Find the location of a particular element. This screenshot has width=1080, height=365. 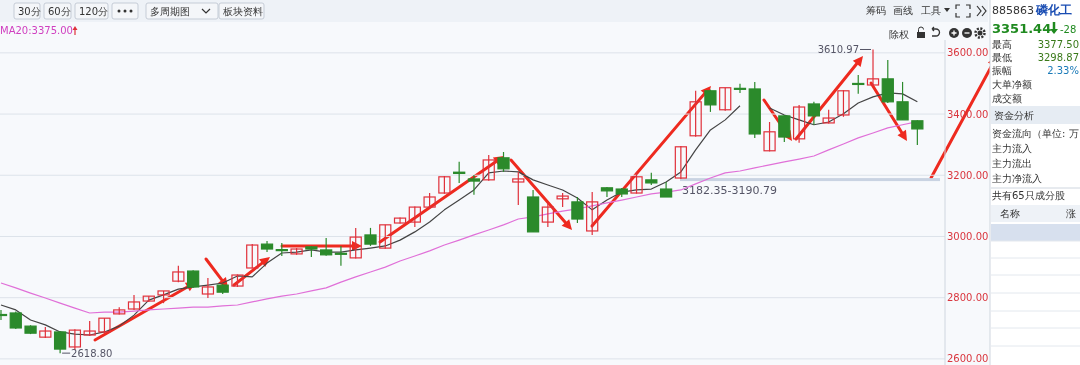

text: 多周期图 is located at coordinates (170, 11).